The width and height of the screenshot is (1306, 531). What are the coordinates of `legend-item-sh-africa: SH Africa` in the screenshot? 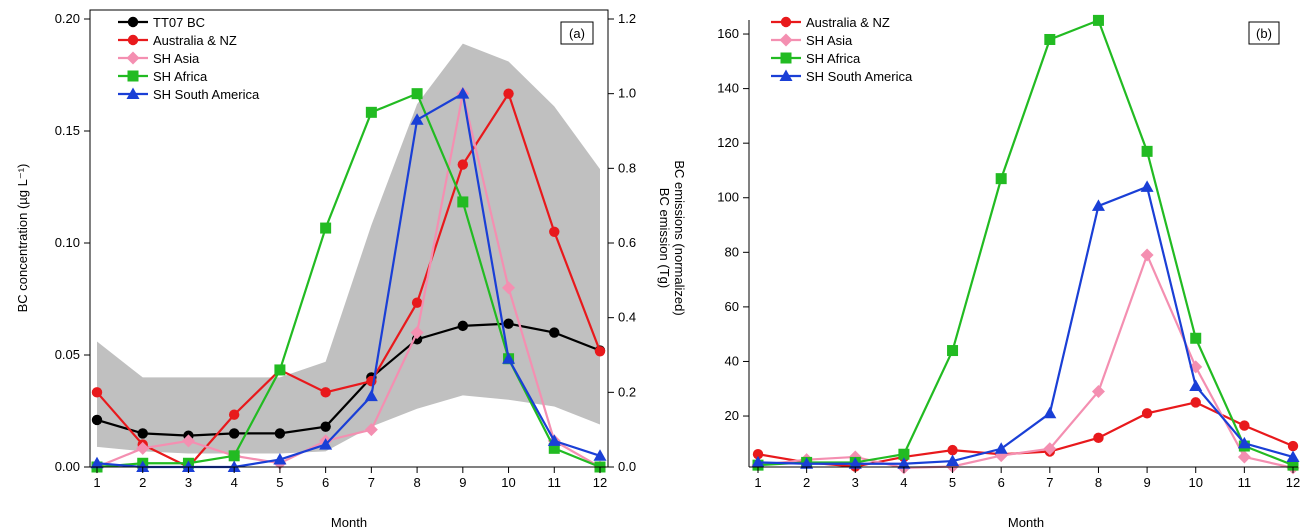 It's located at (163, 76).